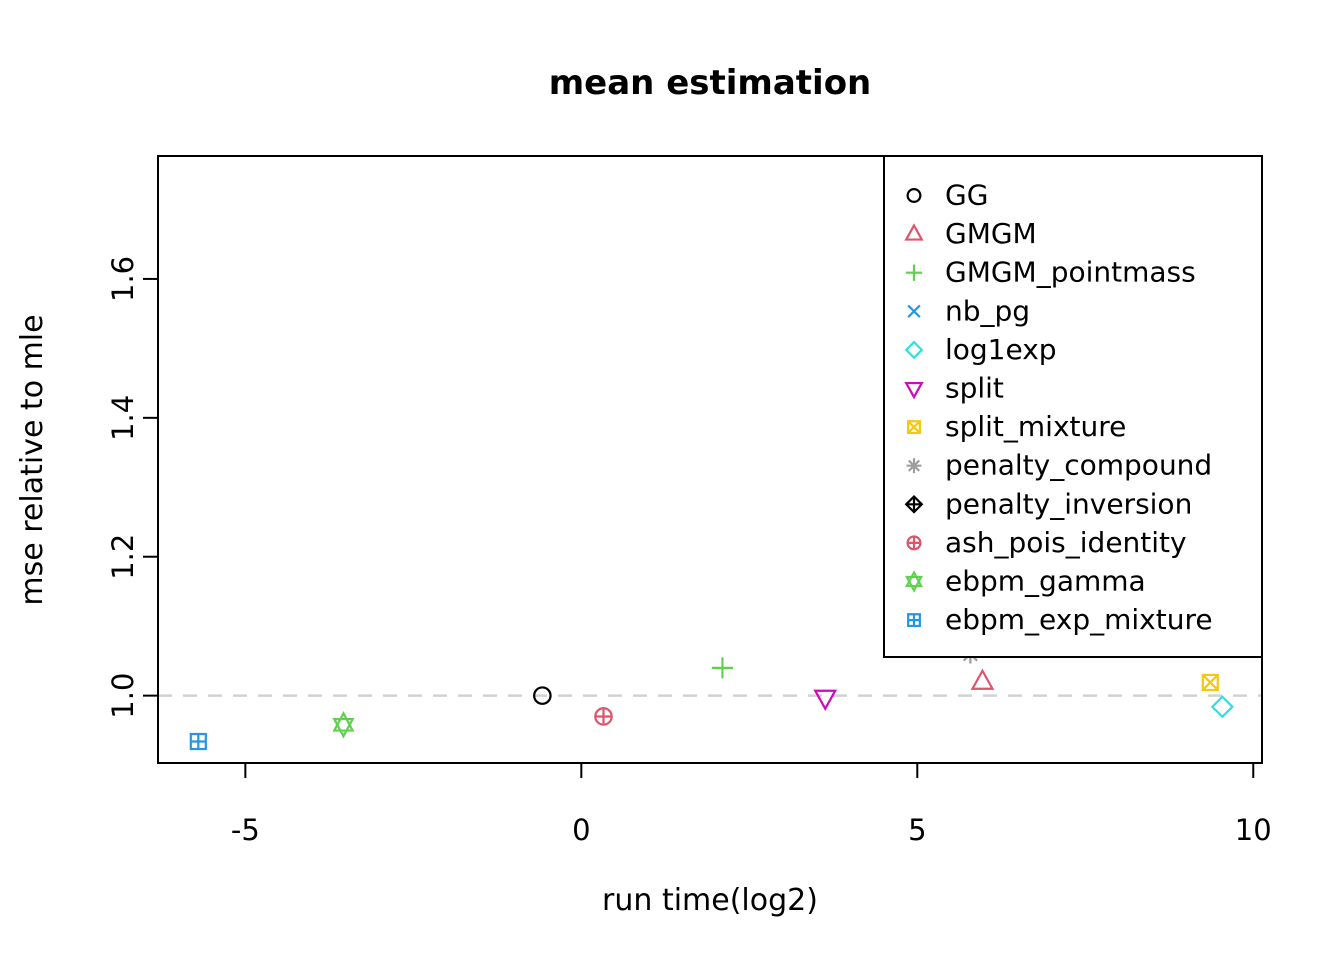 The height and width of the screenshot is (960, 1344). What do you see at coordinates (966, 195) in the screenshot?
I see `legend-label-GG: GG` at bounding box center [966, 195].